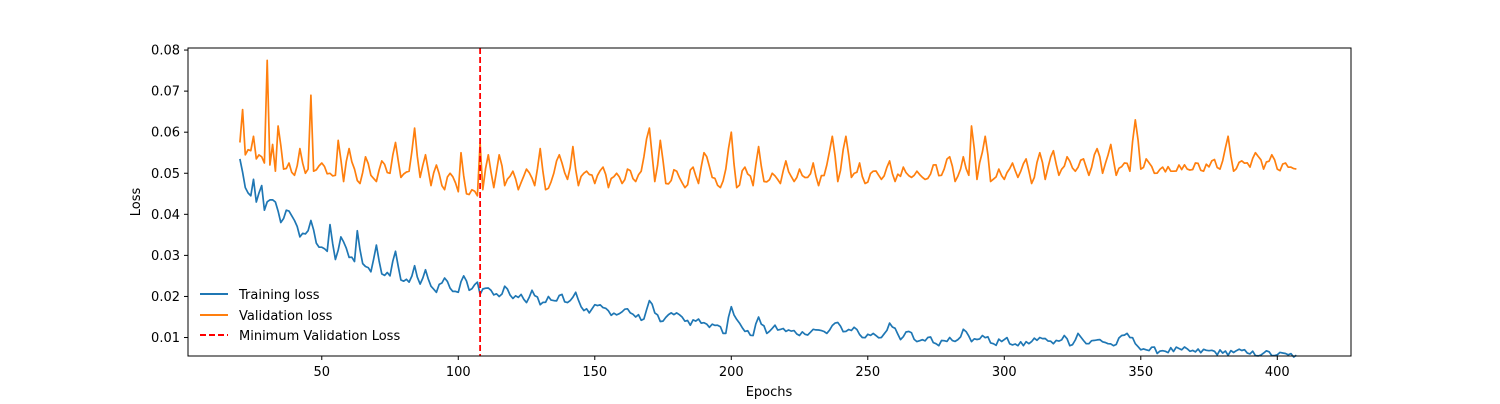  I want to click on y-tick-label: 0.06, so click(165, 133).